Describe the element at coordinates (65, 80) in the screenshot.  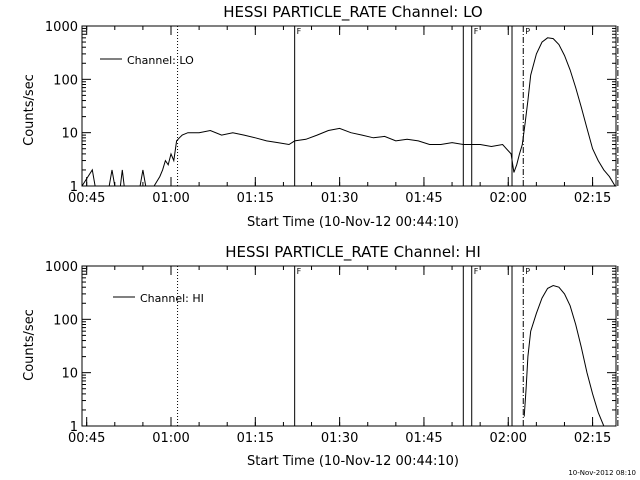
I see `panel-lo-ytick-label: 100` at that location.